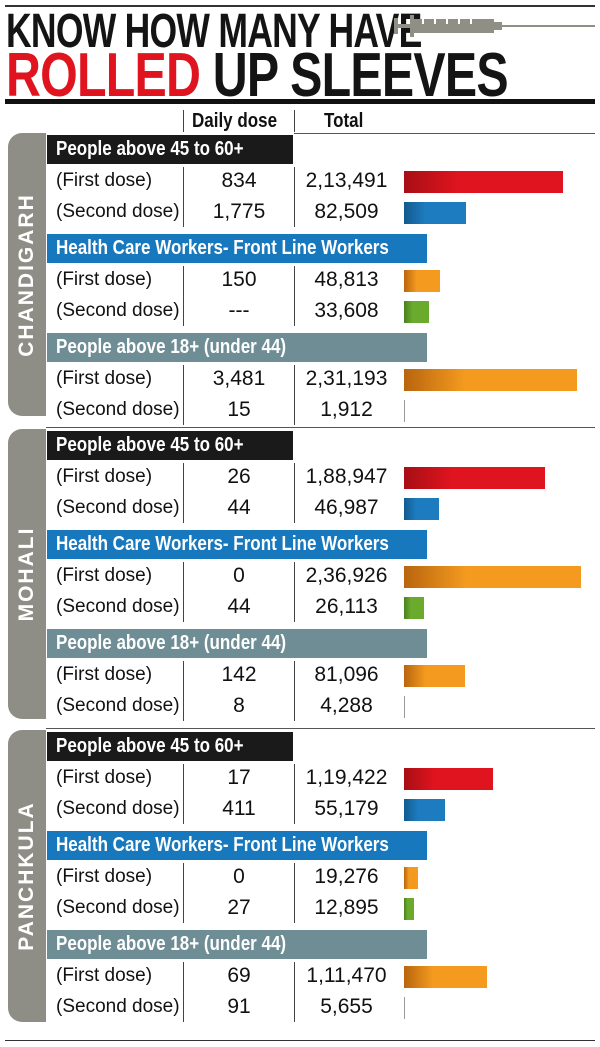 The width and height of the screenshot is (600, 1047). What do you see at coordinates (239, 310) in the screenshot?
I see `daily-dose-value: ---` at bounding box center [239, 310].